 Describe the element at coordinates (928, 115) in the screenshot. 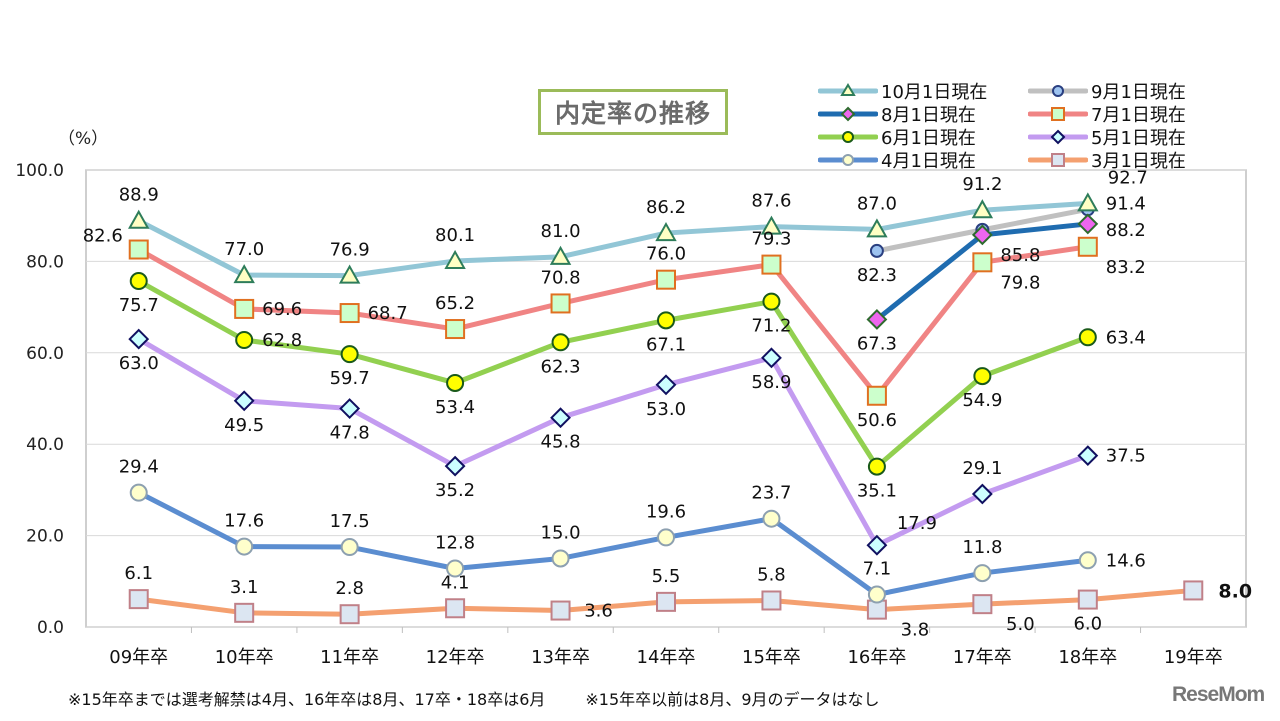

I see `legend-label: 8月1日現在` at that location.